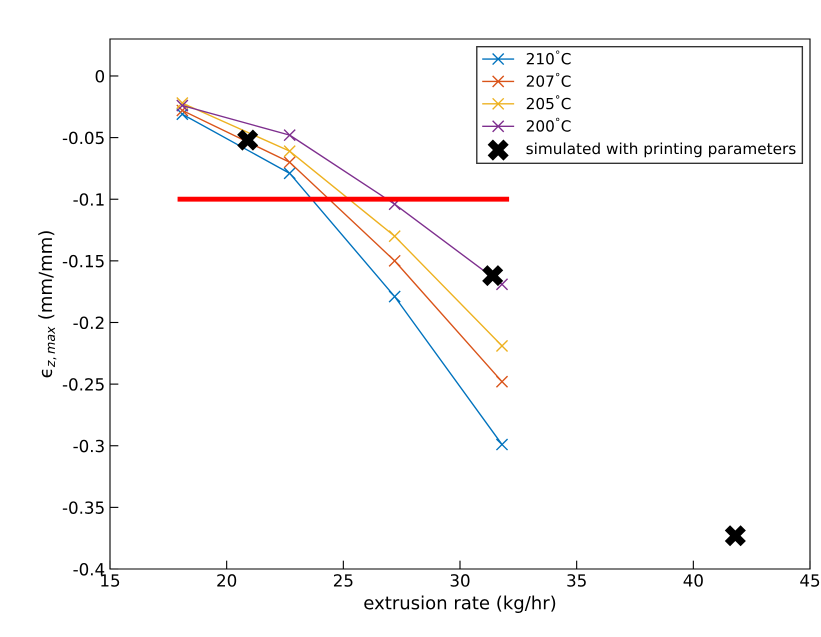 This screenshot has height=637, width=821. What do you see at coordinates (47, 304) in the screenshot?
I see `y-axis-title: ϵ$_{z,max}$ (mm/mm)` at bounding box center [47, 304].